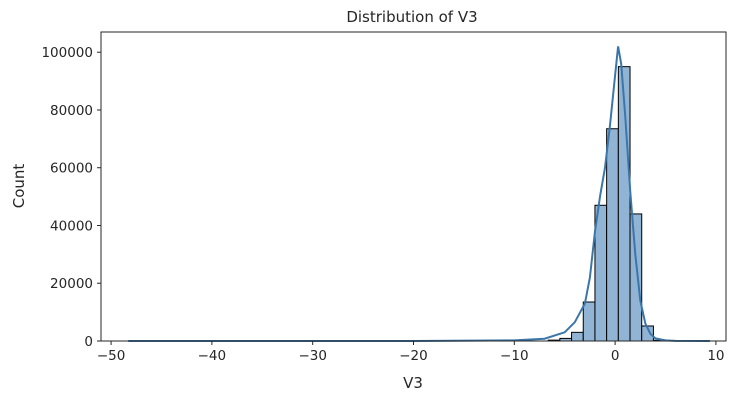  What do you see at coordinates (514, 356) in the screenshot?
I see `x-tick-label: −10` at bounding box center [514, 356].